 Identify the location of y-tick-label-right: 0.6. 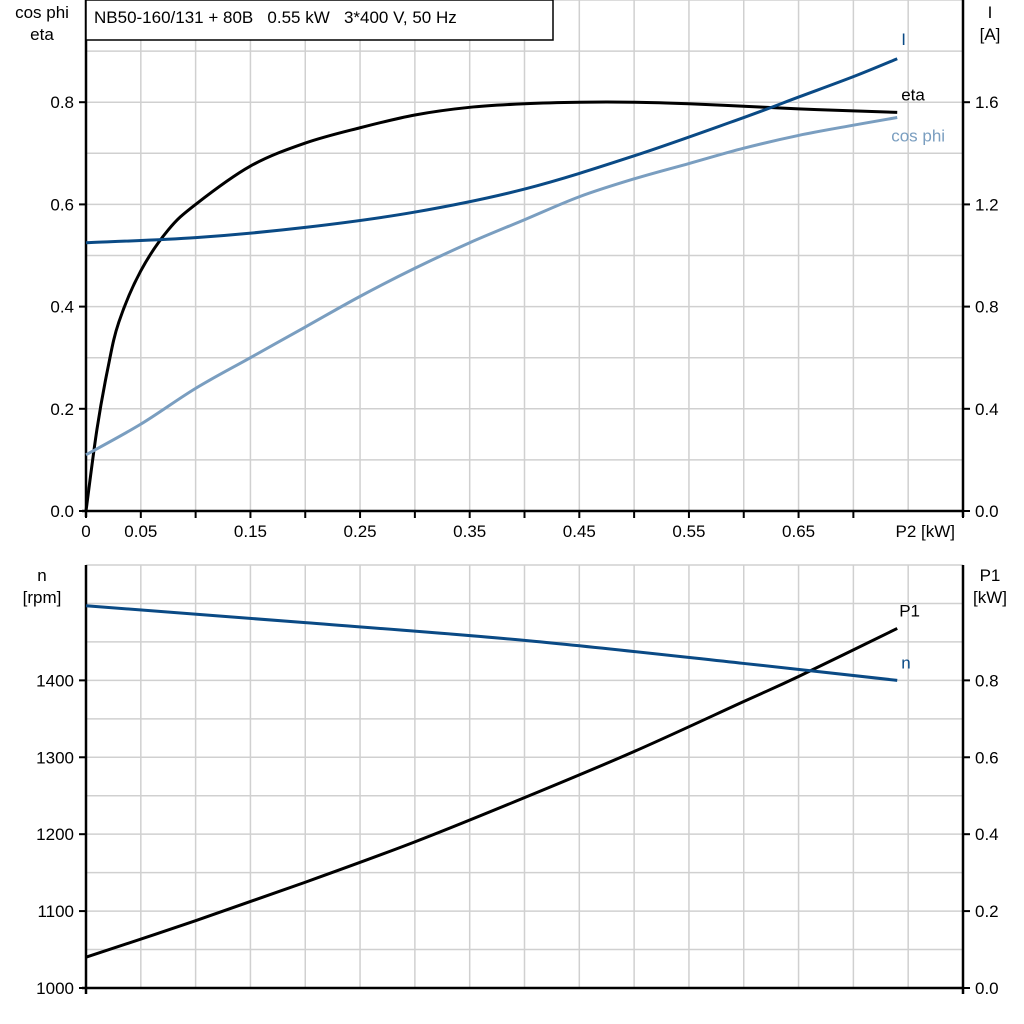
(987, 757).